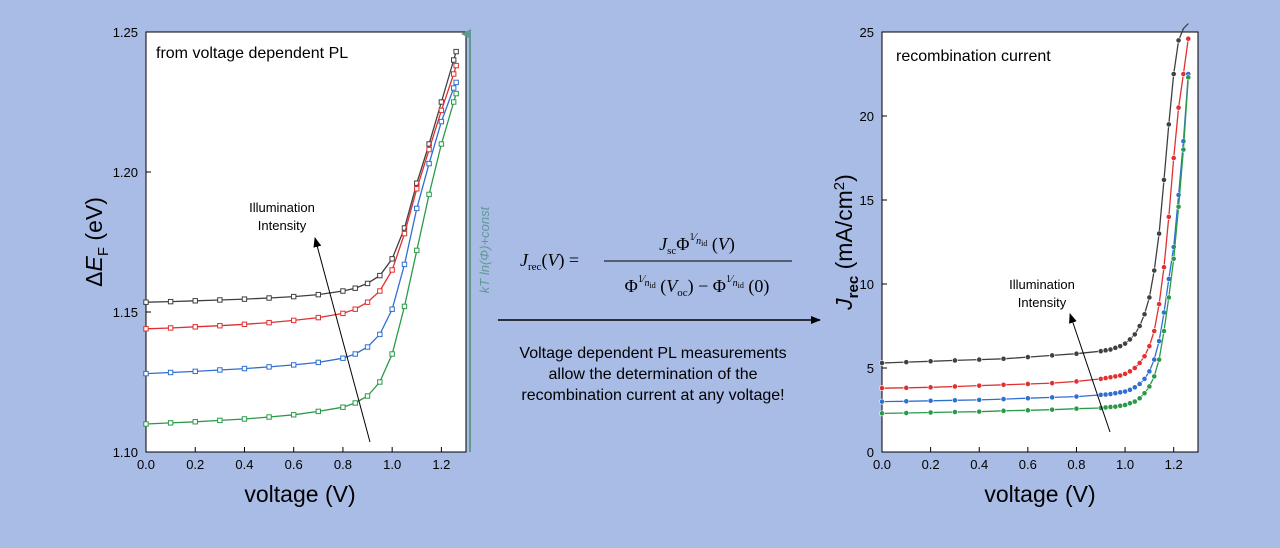 This screenshot has height=548, width=1280. What do you see at coordinates (125, 32) in the screenshot?
I see `y-tick-label: 1.25` at bounding box center [125, 32].